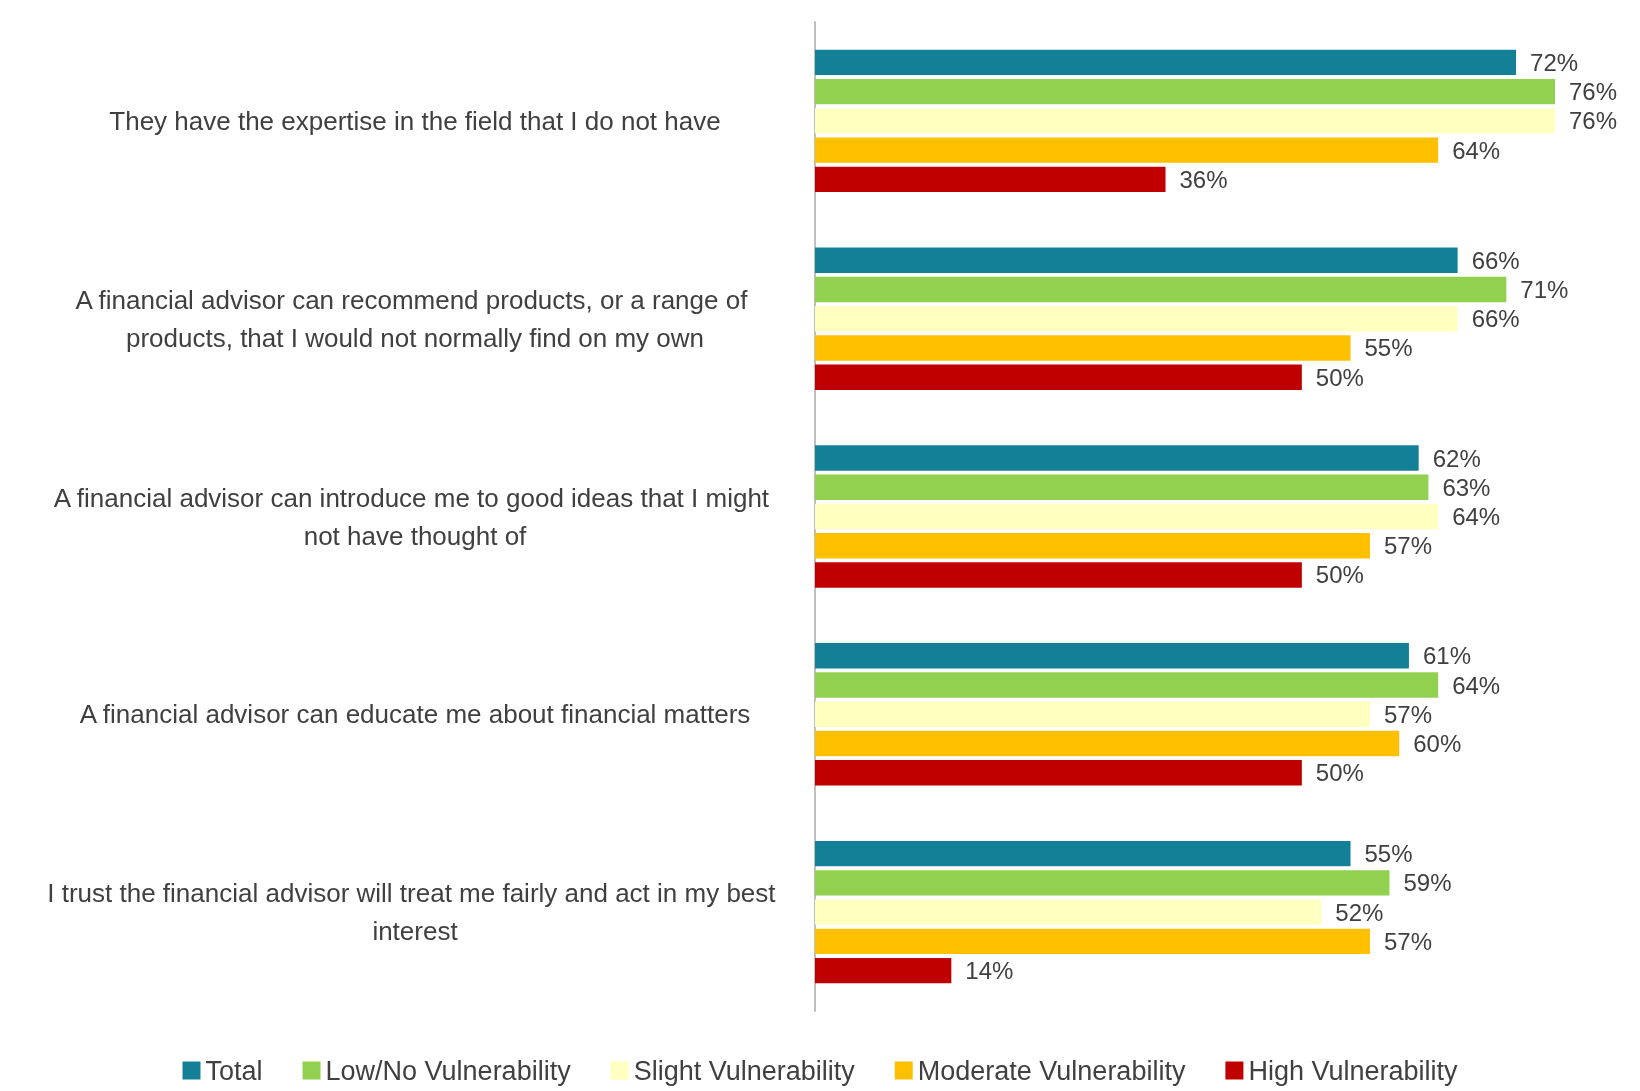 This screenshot has width=1640, height=1091. Describe the element at coordinates (234, 1070) in the screenshot. I see `legend-label: Total` at that location.